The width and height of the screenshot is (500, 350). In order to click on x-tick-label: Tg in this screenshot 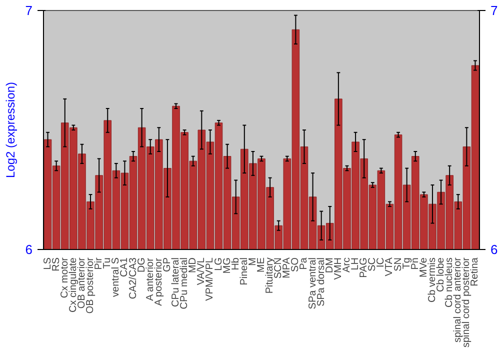, I will do `click(406, 264)`.